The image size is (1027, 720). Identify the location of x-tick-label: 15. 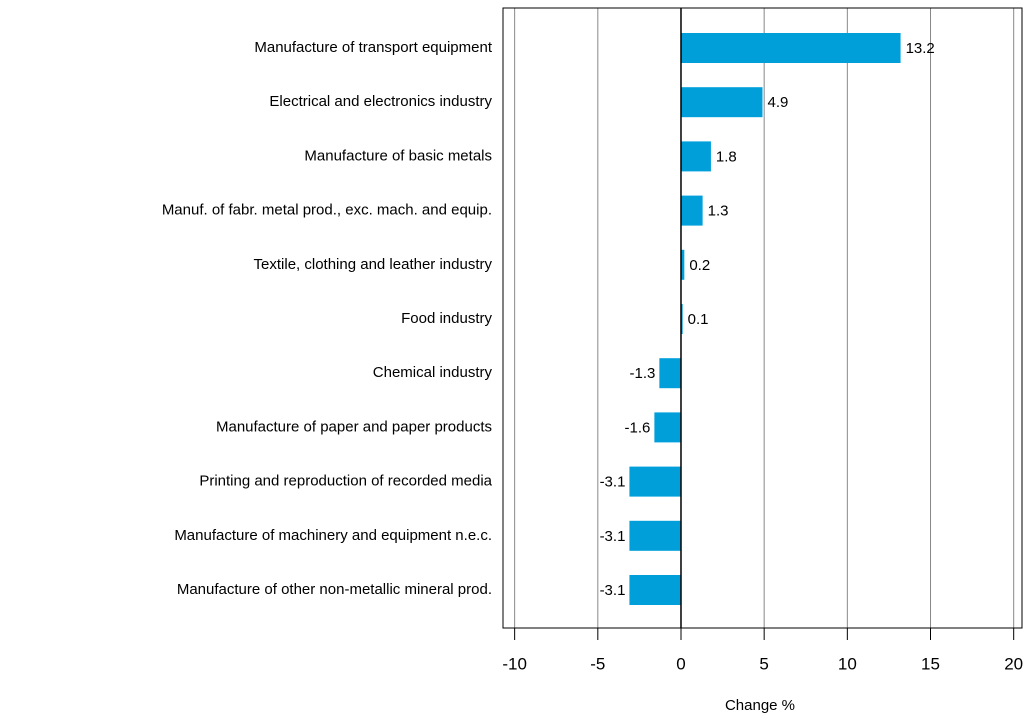
(930, 663).